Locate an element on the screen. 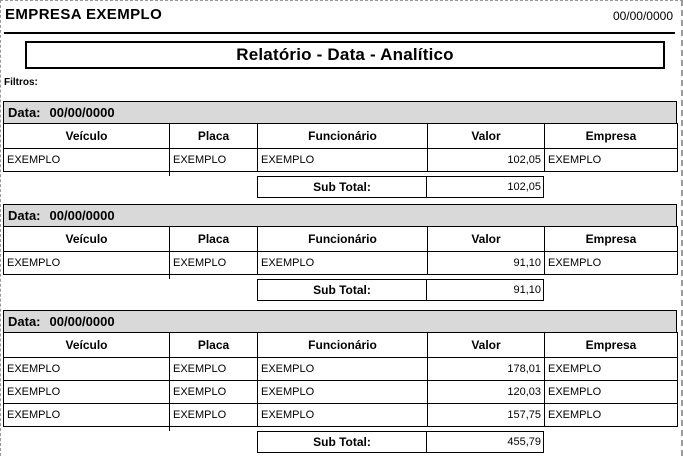 The image size is (683, 456). table-row: EXEMPLO EXEMPLO EXEMPLO 157,75 EXEMPLO is located at coordinates (340, 415).